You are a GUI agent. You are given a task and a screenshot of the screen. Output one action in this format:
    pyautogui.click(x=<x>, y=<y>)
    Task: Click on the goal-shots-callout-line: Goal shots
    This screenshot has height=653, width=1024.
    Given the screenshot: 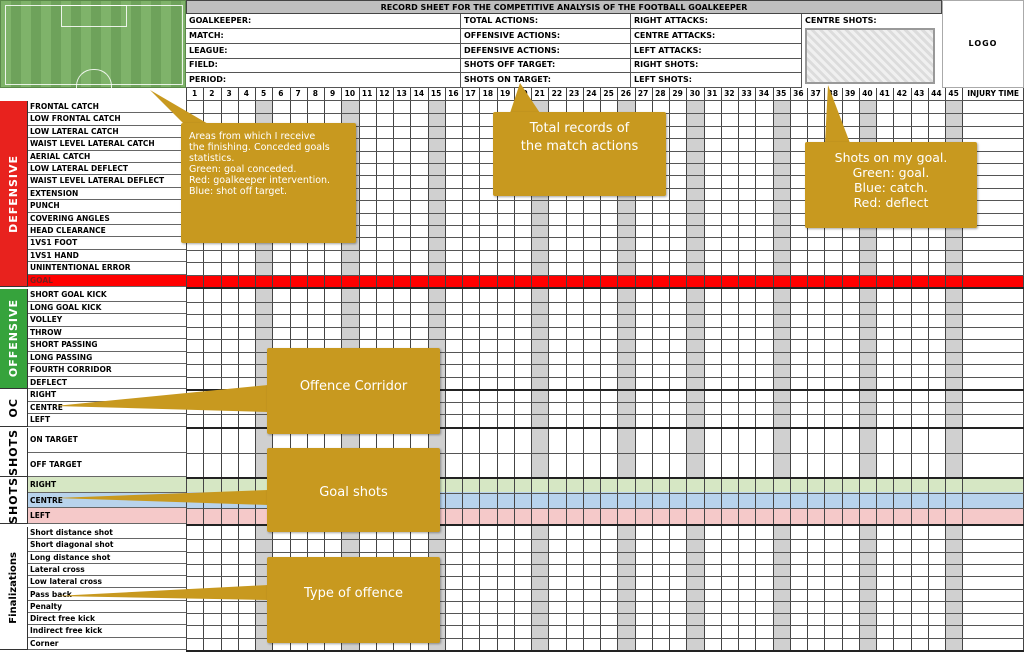 What is the action you would take?
    pyautogui.click(x=353, y=492)
    